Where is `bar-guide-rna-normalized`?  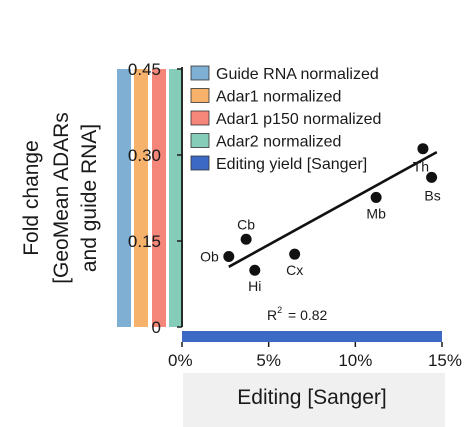 bar-guide-rna-normalized is located at coordinates (124, 198).